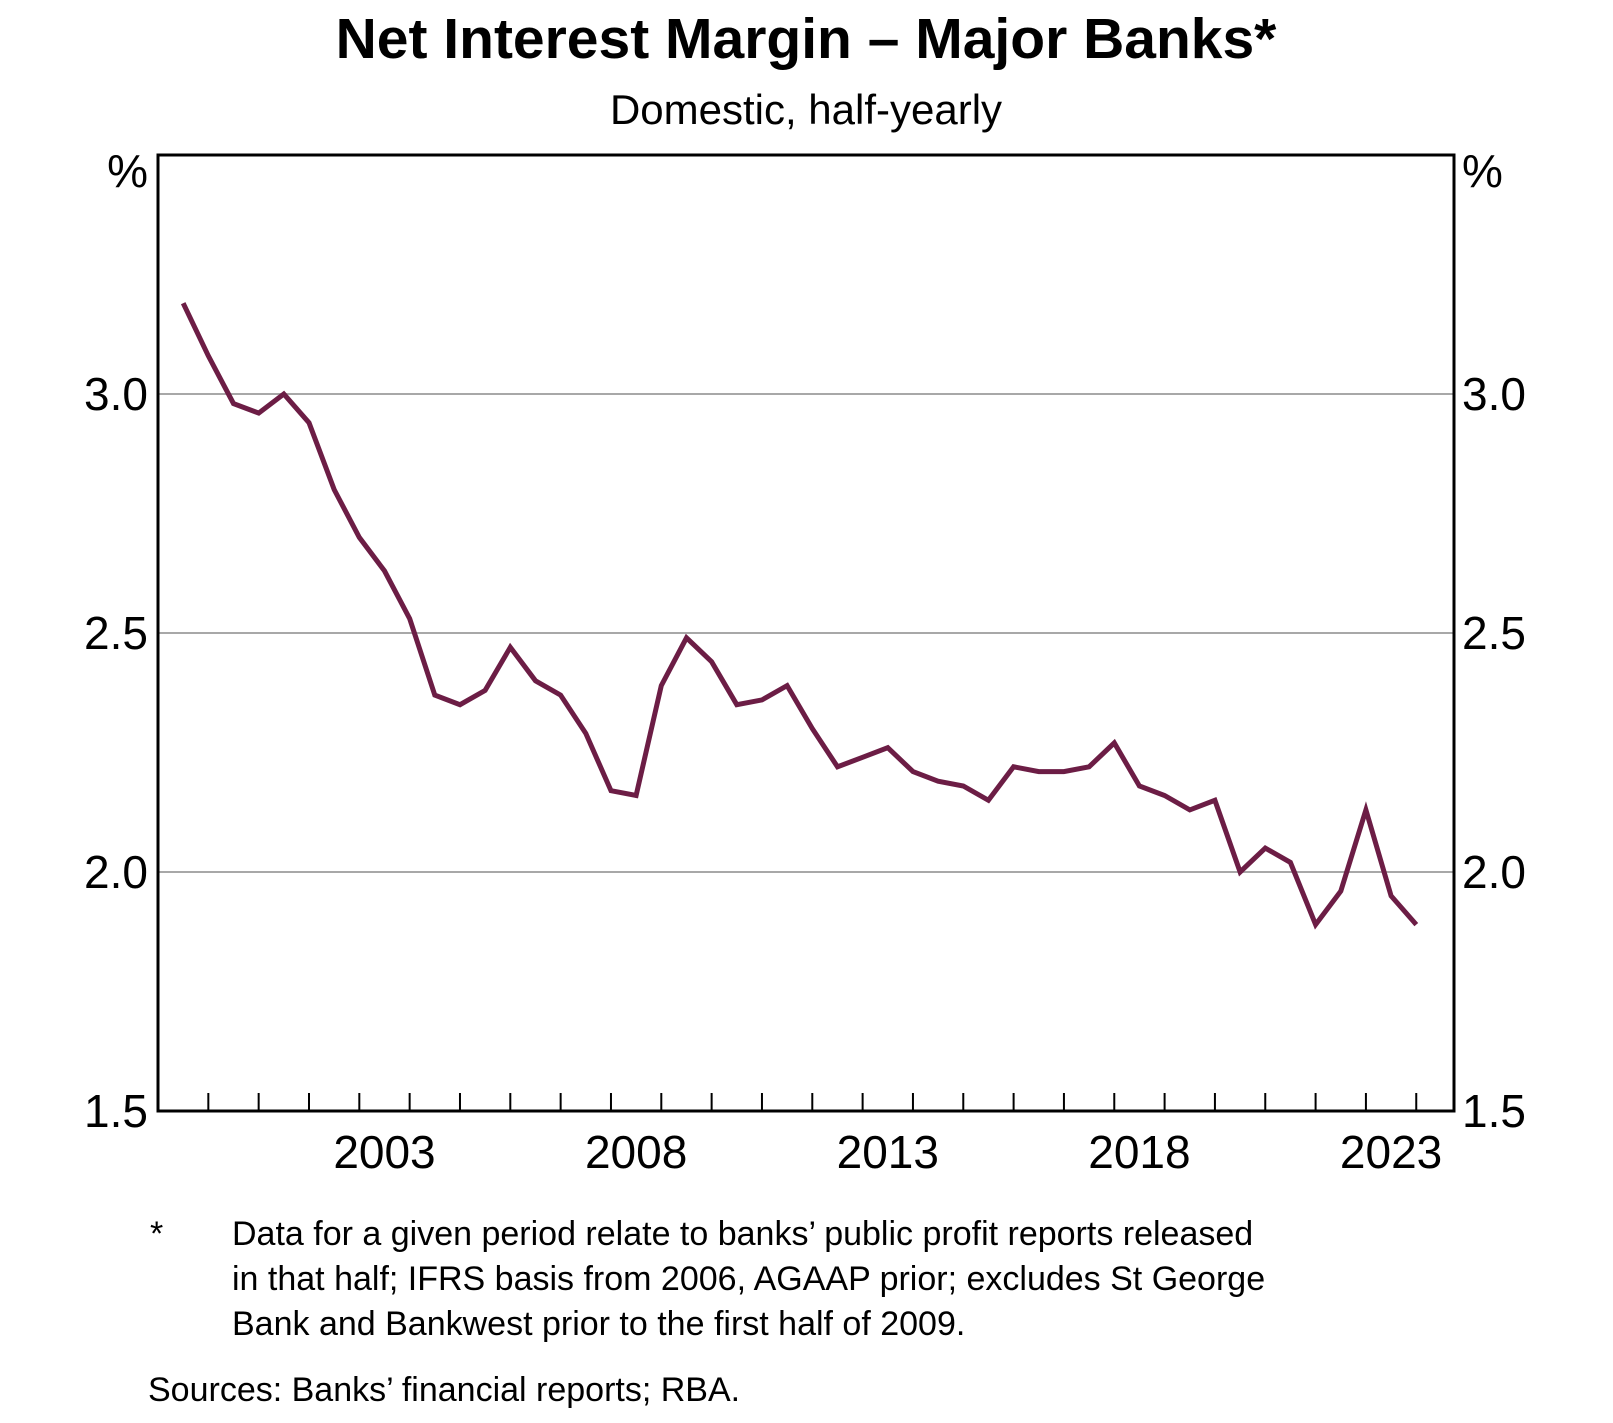  What do you see at coordinates (157, 1234) in the screenshot?
I see `footnote-marker: *` at bounding box center [157, 1234].